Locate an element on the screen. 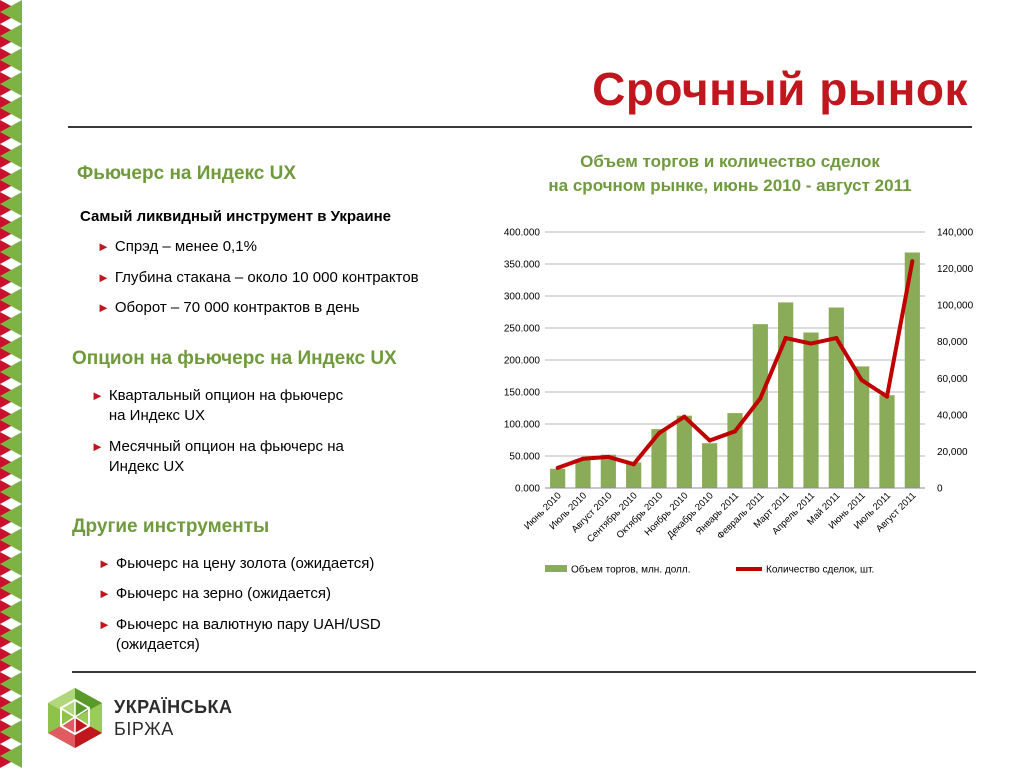 This screenshot has width=1024, height=768. logo-text-primary: УКРАЇНСЬКА is located at coordinates (173, 707).